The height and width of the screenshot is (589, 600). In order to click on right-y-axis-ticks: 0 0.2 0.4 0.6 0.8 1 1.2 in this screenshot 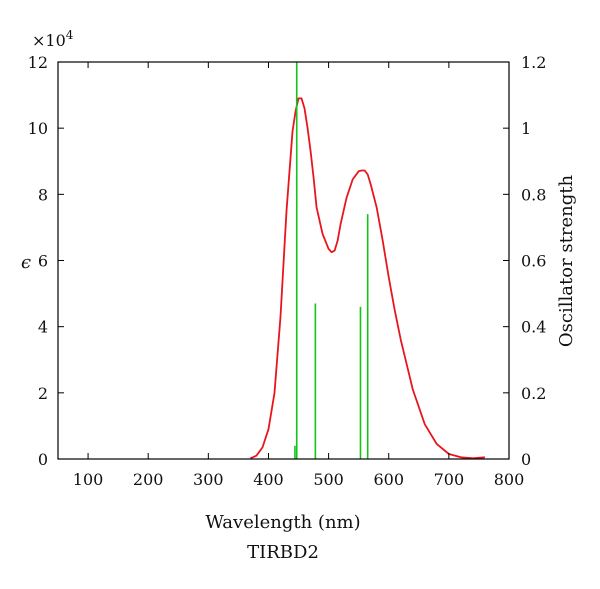, I will do `click(524, 261)`.